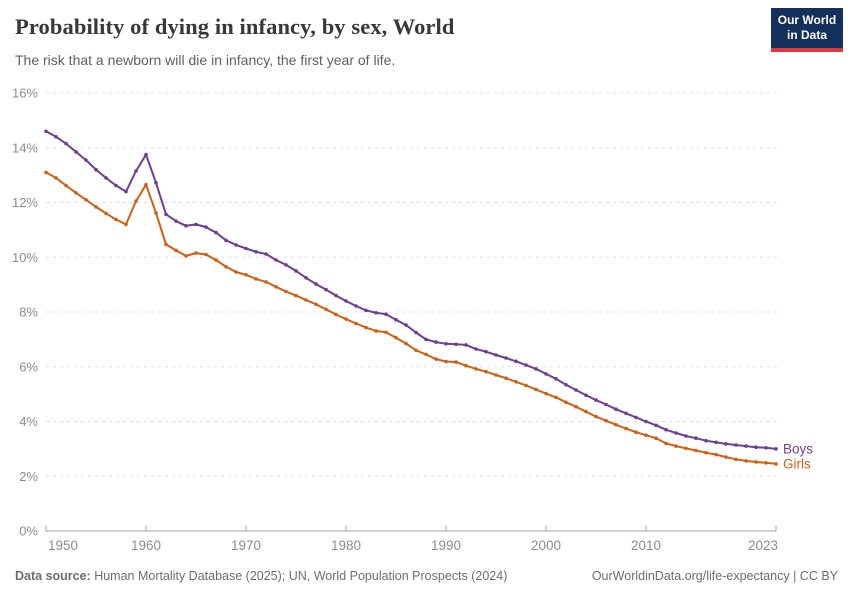  What do you see at coordinates (797, 463) in the screenshot?
I see `series-label-girls: Girls` at bounding box center [797, 463].